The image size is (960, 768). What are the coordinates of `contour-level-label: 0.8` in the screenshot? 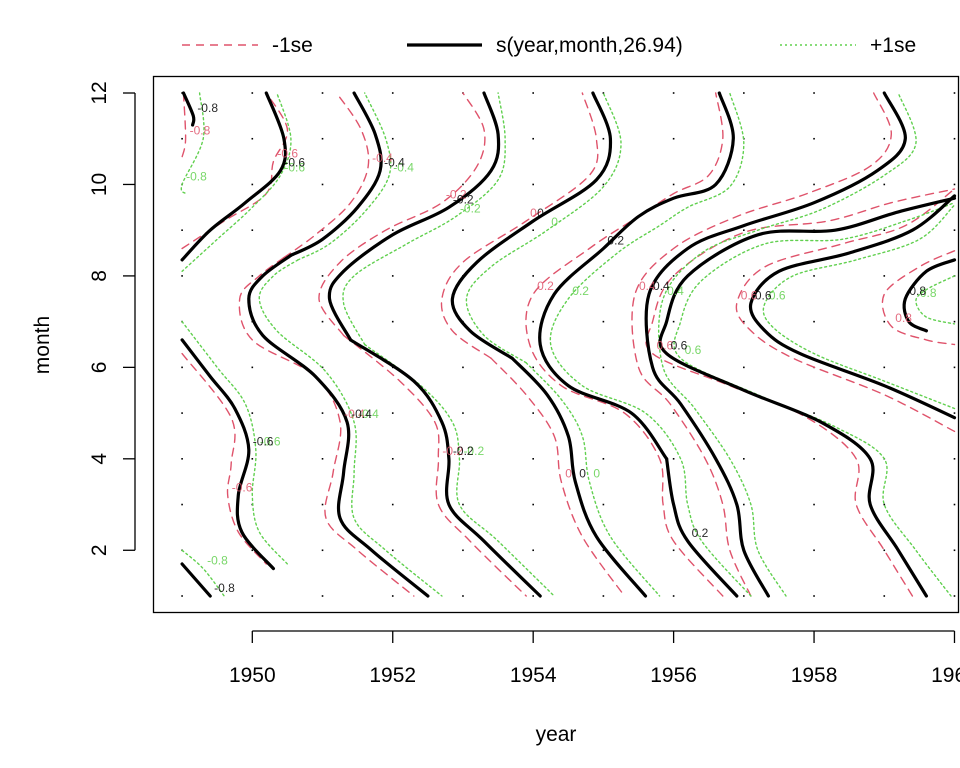 It's located at (928, 293).